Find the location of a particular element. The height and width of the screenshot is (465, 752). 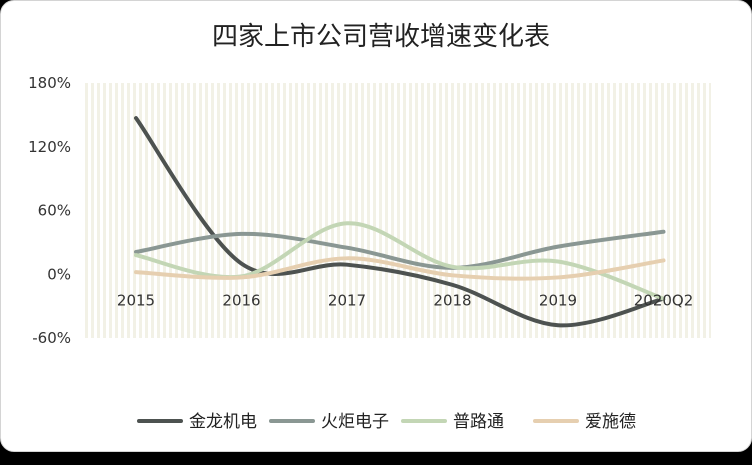

chart-title: 四家上市公司营收增速变化表 is located at coordinates (381, 37).